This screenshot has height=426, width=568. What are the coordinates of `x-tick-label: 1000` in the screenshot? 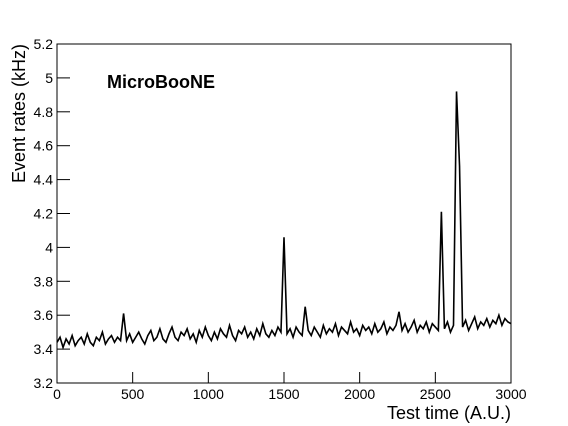 It's located at (208, 394).